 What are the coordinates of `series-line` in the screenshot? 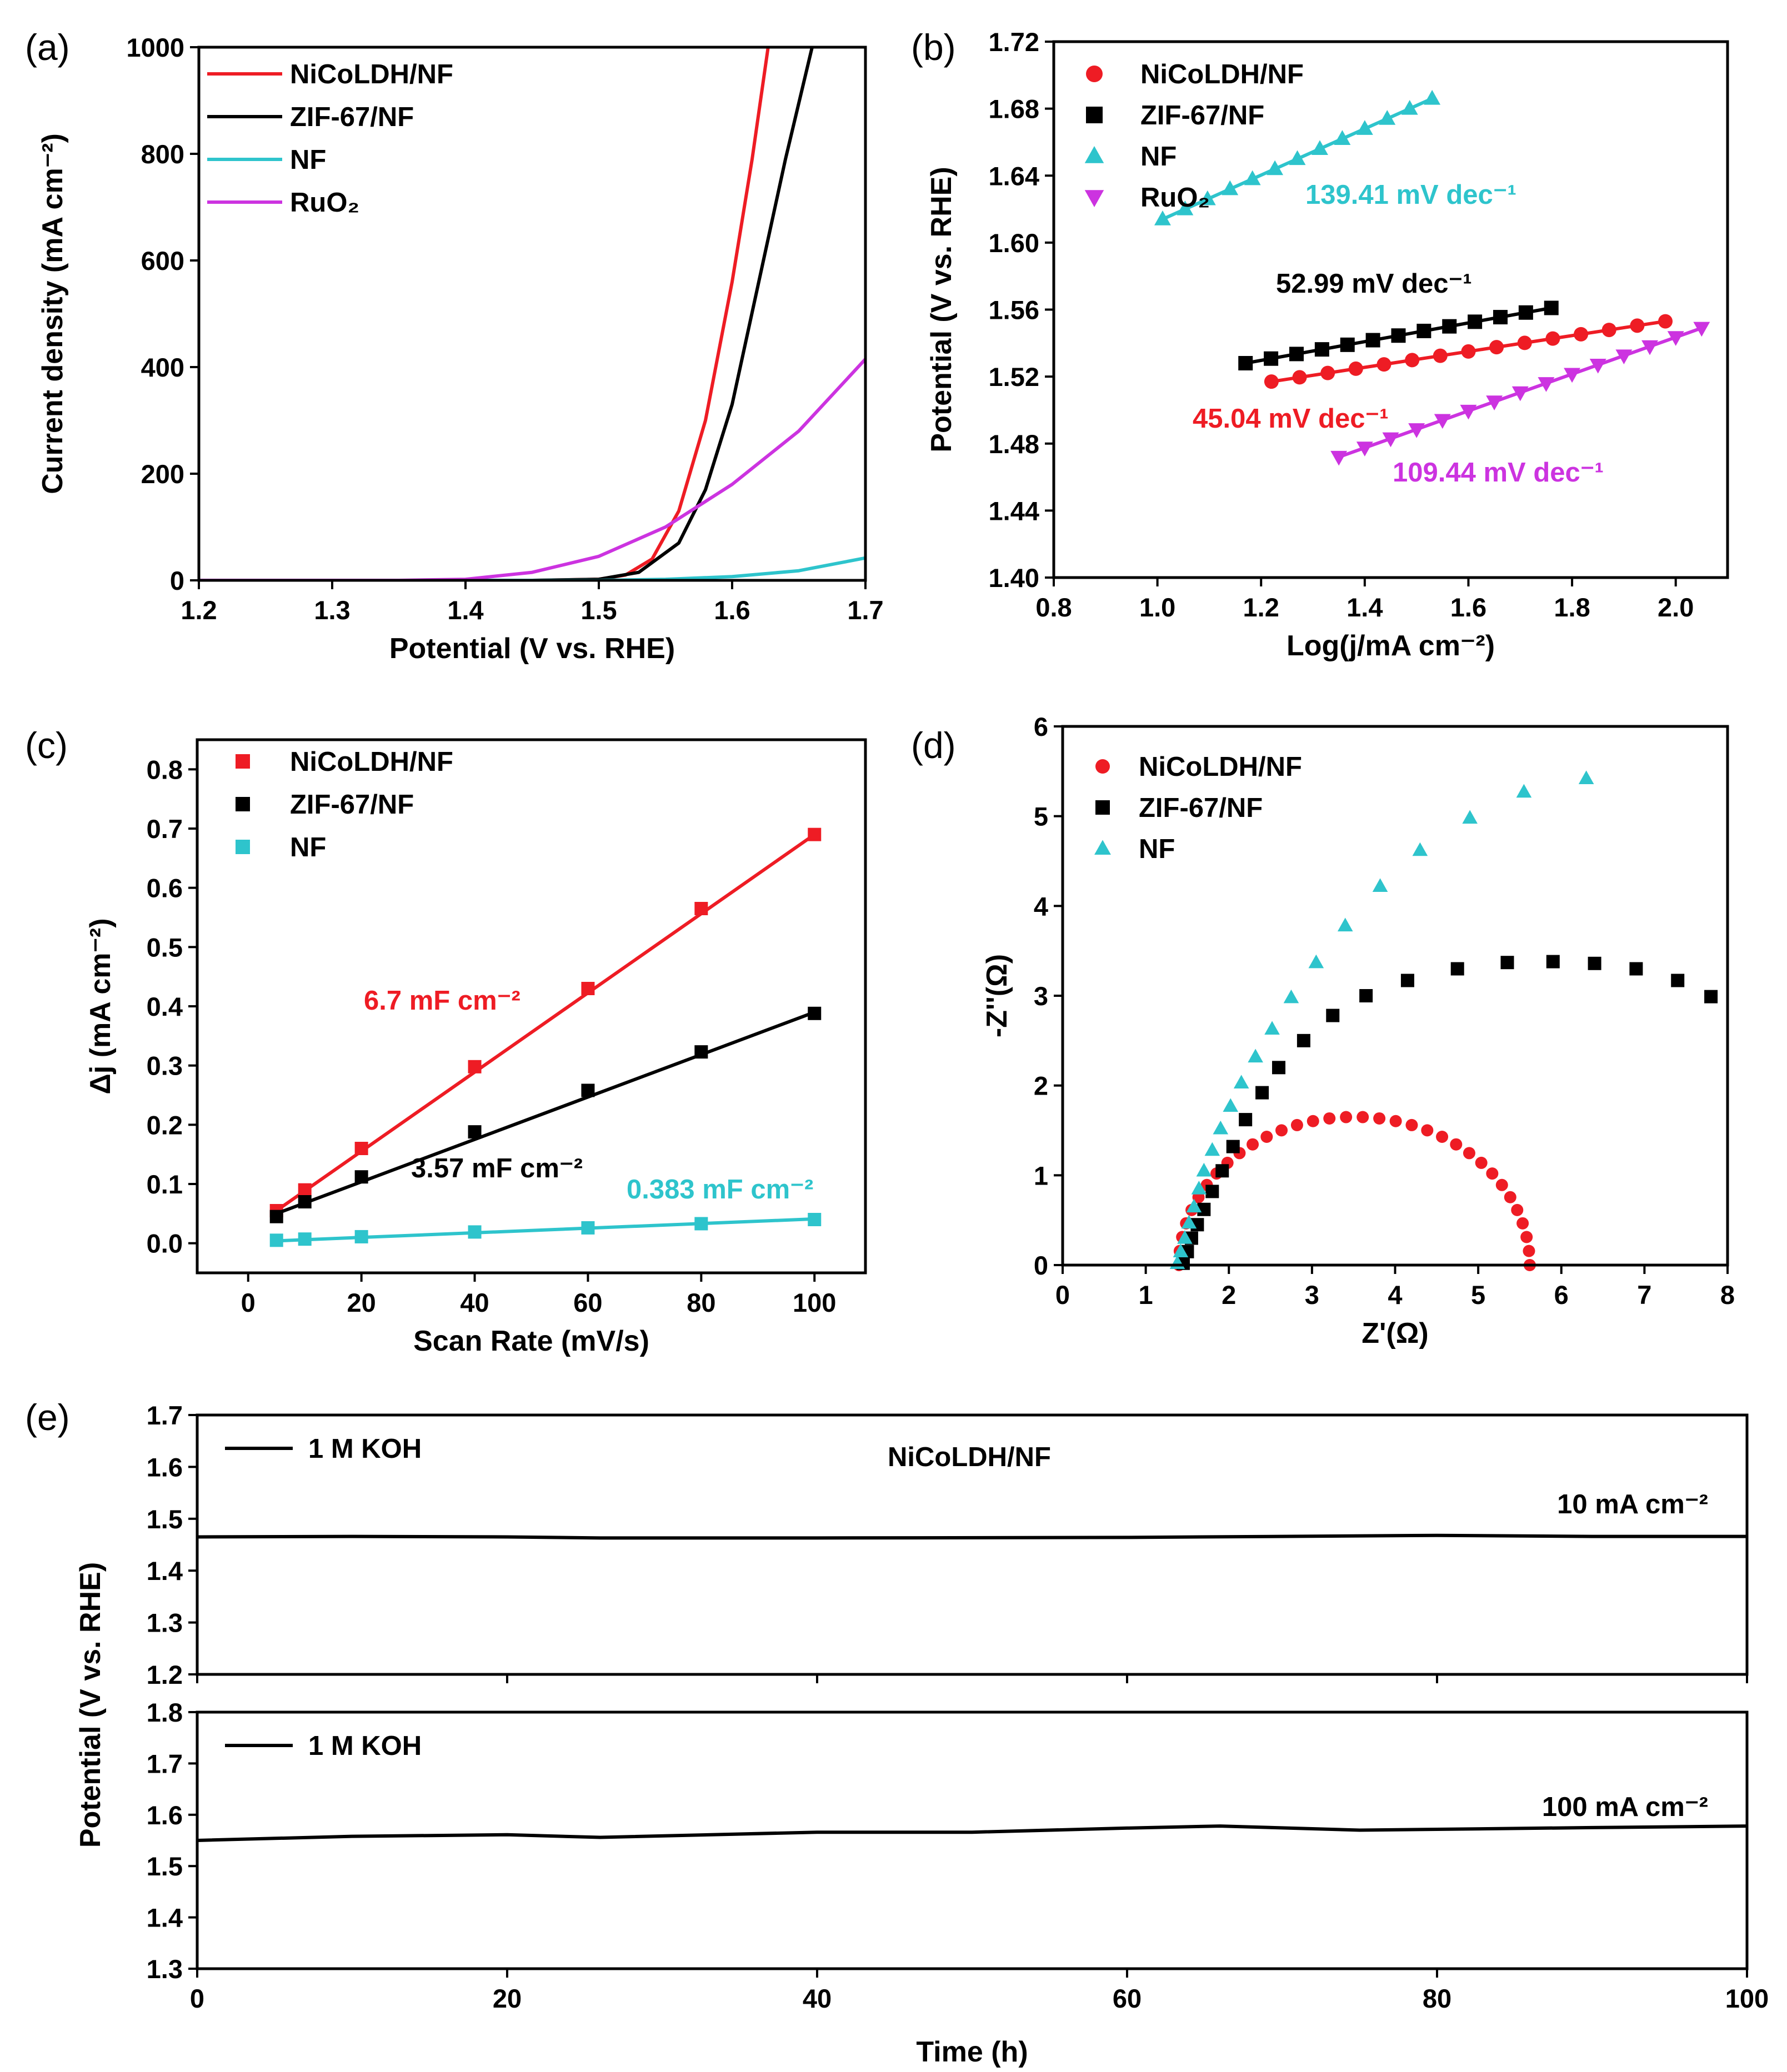 It's located at (972, 1536).